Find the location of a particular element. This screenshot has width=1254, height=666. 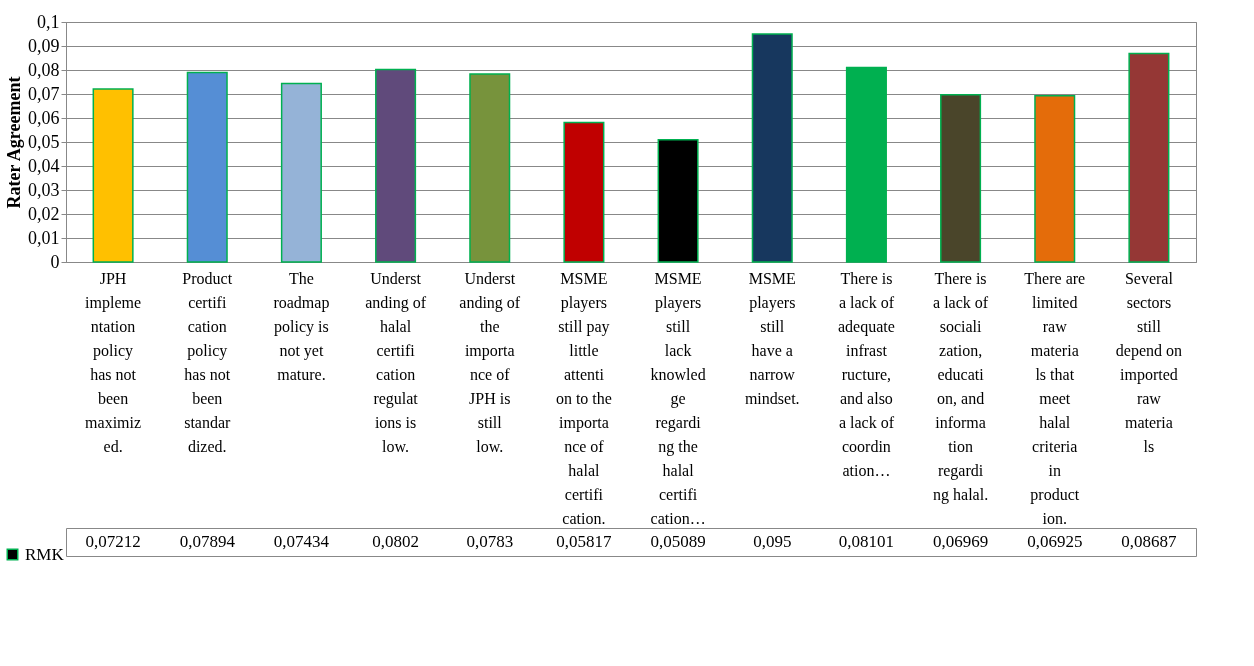

data-label: 0,0802 is located at coordinates (395, 541).